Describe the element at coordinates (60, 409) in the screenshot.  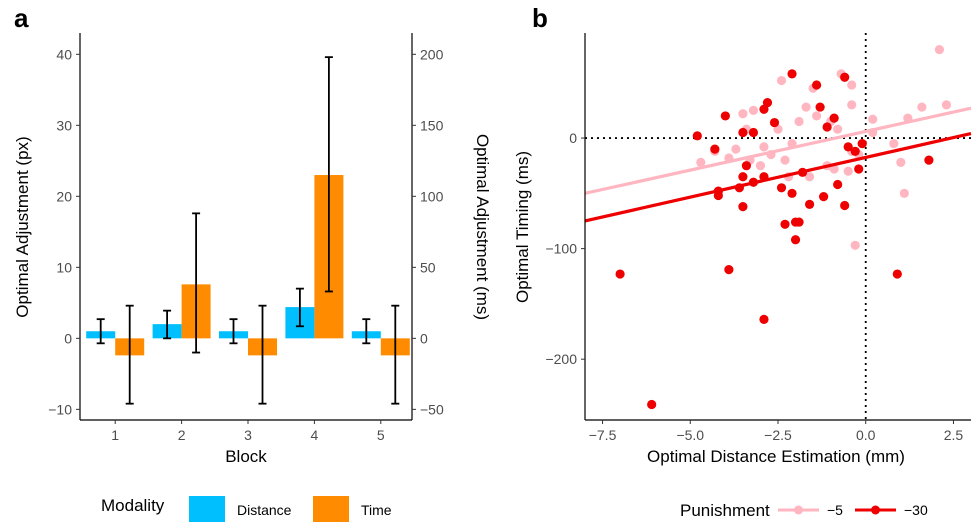
I see `tick-label-left: −10` at that location.